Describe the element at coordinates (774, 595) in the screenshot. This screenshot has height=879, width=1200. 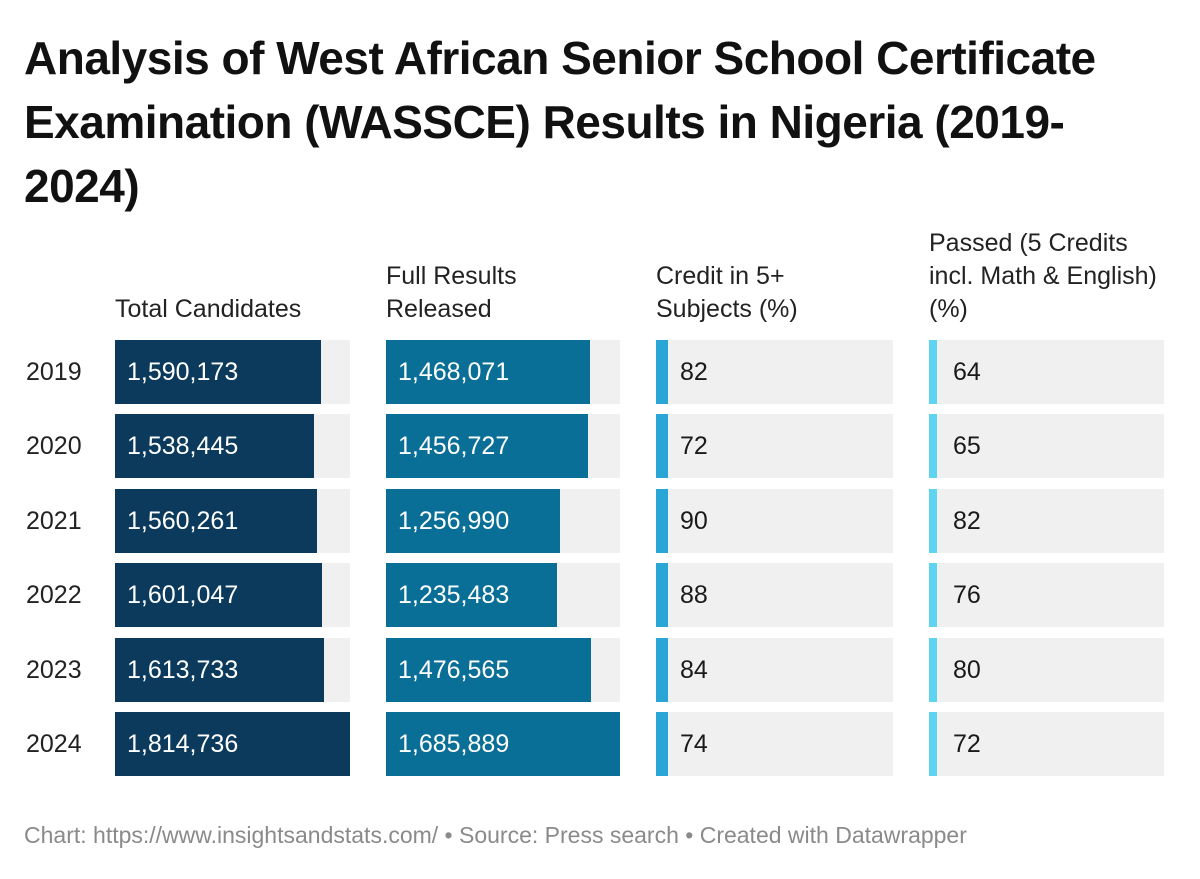
I see `table-cell-credit_5plus: 88` at that location.